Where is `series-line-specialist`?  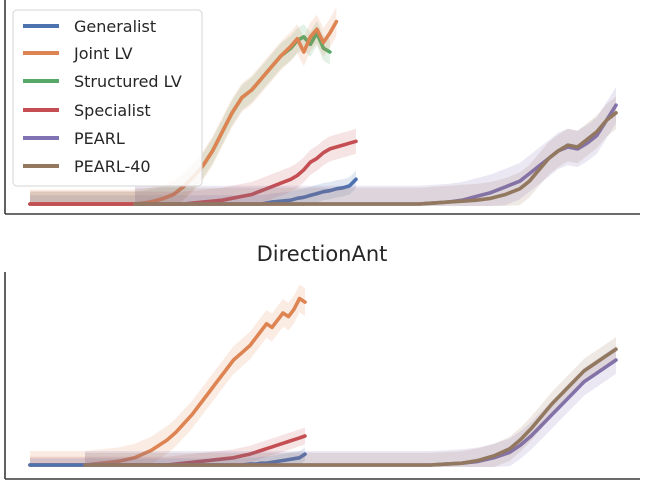 series-line-specialist is located at coordinates (193, 172).